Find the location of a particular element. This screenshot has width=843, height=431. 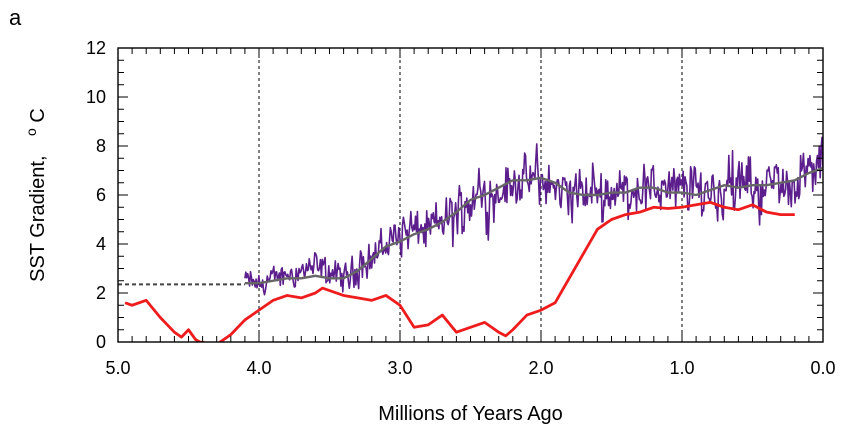

x-tick-label: 0.0 is located at coordinates (822, 368).